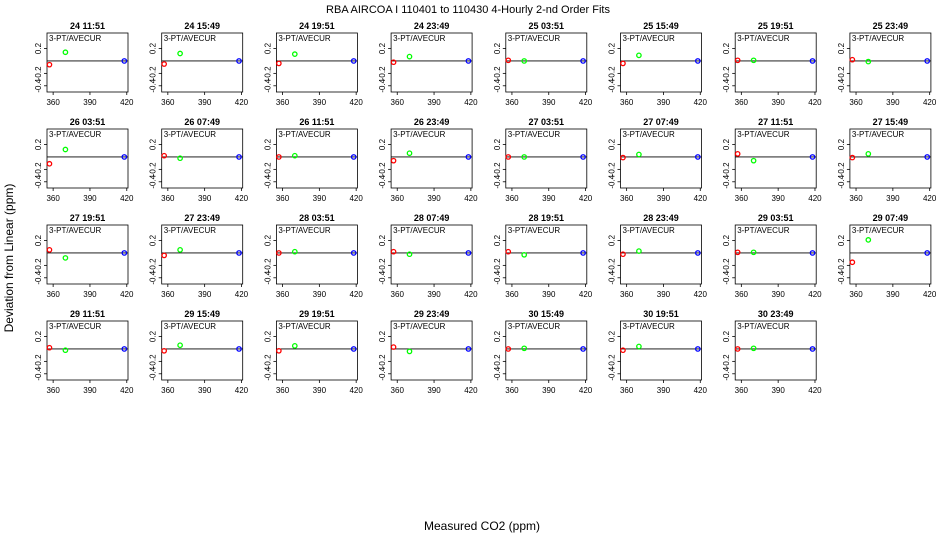 The height and width of the screenshot is (540, 936). Describe the element at coordinates (543, 160) in the screenshot. I see `panel: 27 03:51 3-PT/AVECUR -0.4-0.2 0.2 360 390 420` at that location.